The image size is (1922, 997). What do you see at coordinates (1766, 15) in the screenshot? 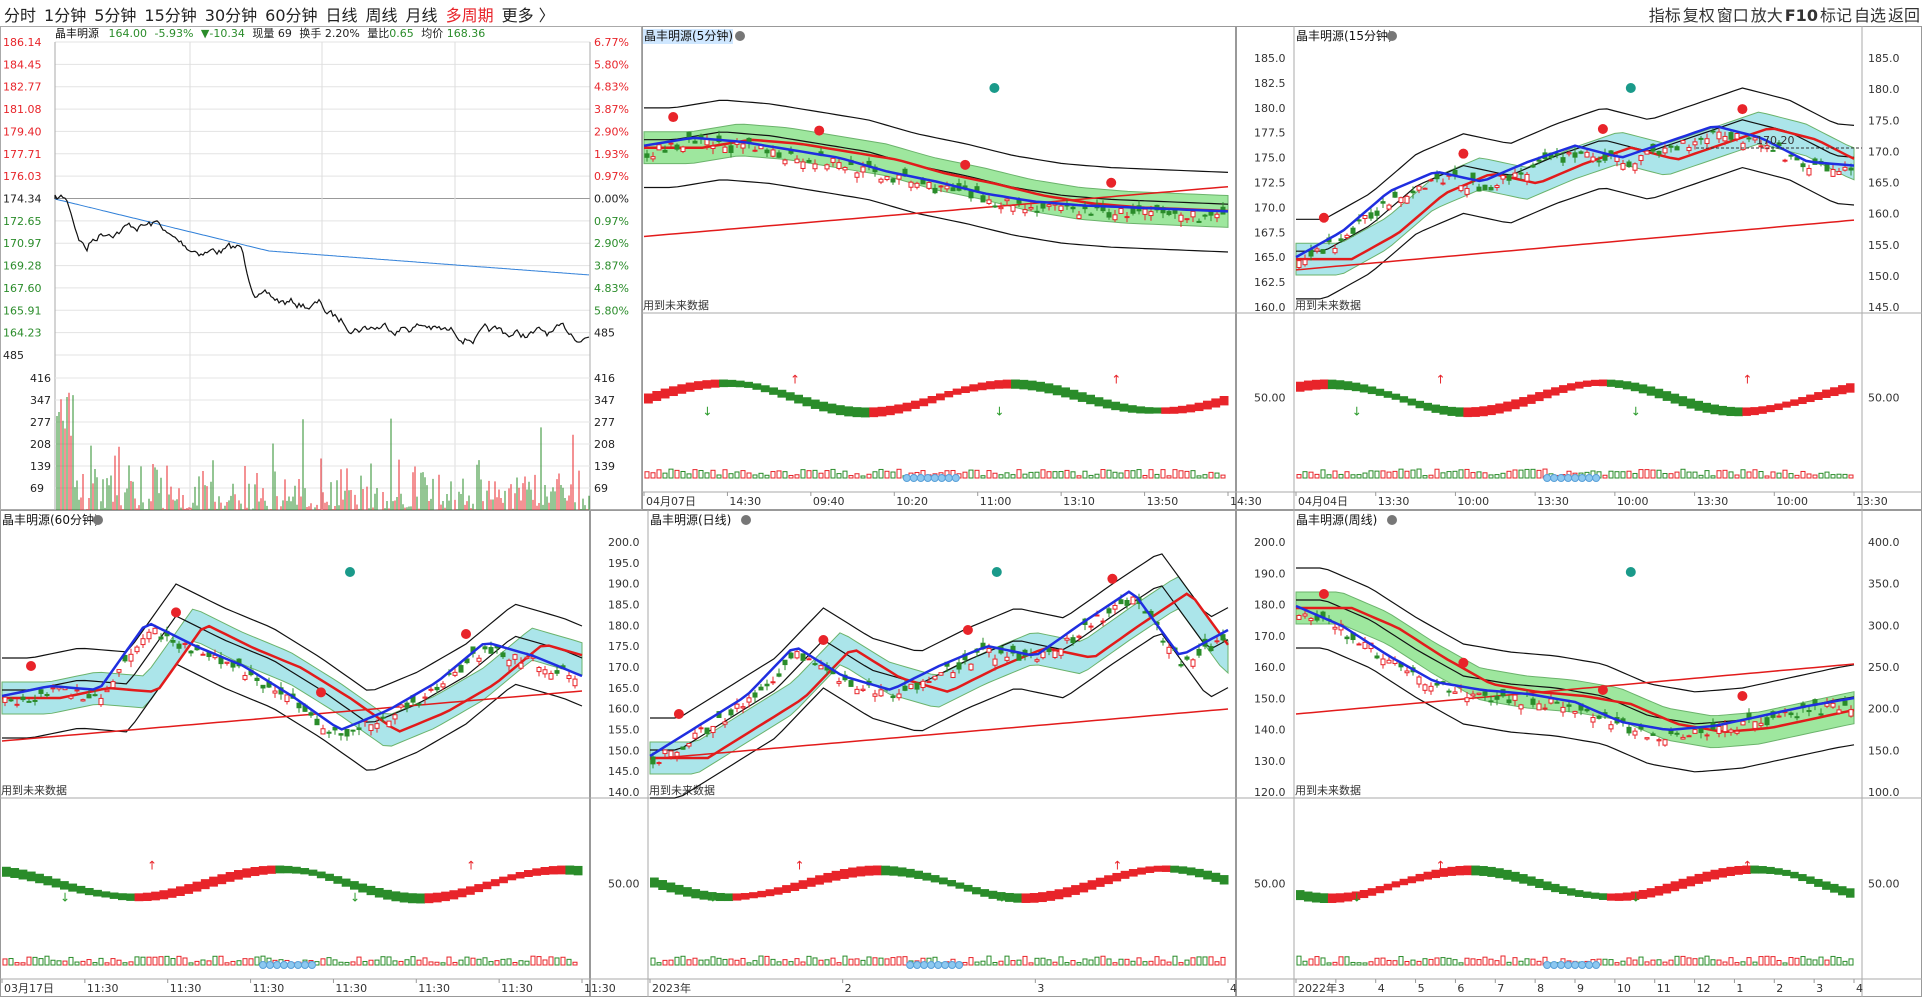
I see `toolbar-button-3: 放大` at bounding box center [1766, 15].